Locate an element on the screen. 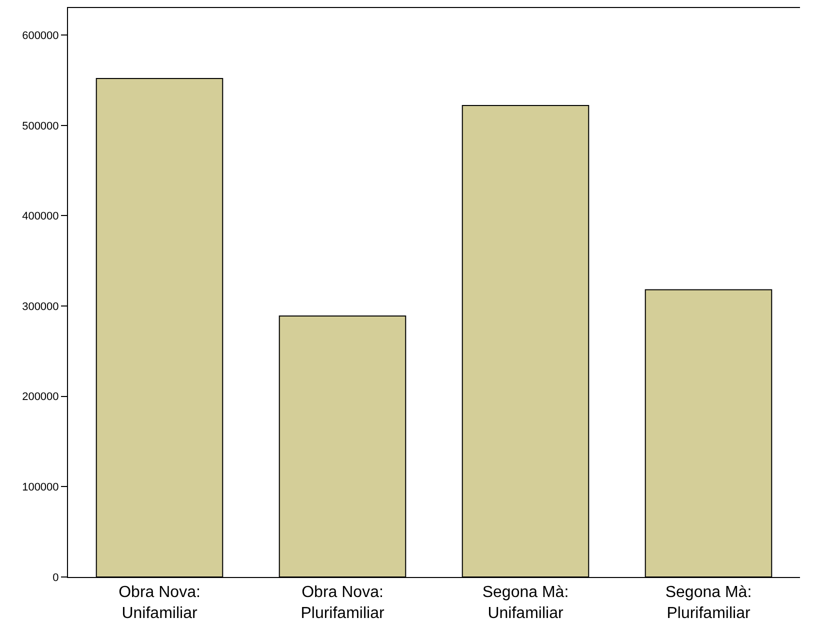 This screenshot has width=816, height=643. x-tick-label: Obra Nova: Unifamiliar is located at coordinates (159, 603).